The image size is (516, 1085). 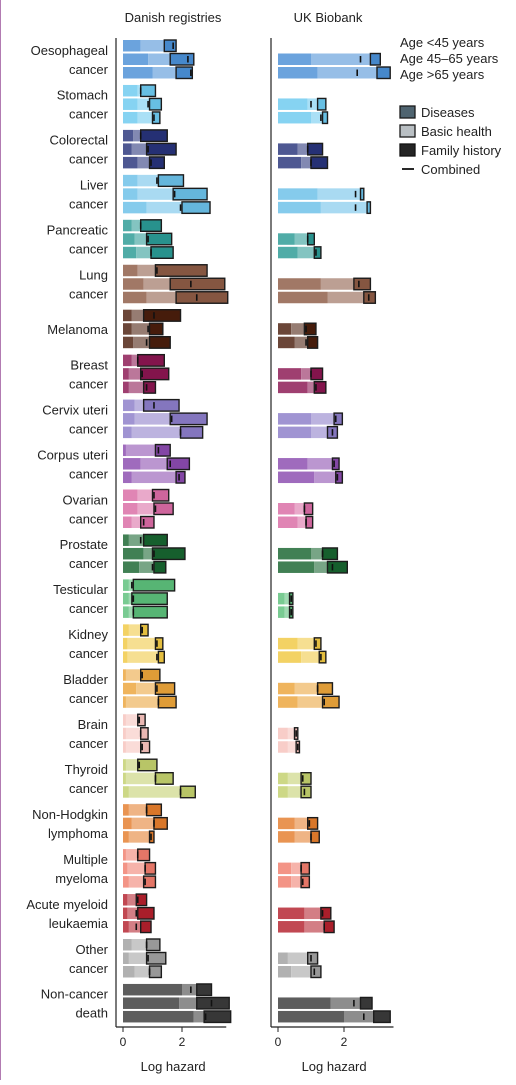 I want to click on panel-1-cat-10-age-2-bar-diseases, so click(x=288, y=522).